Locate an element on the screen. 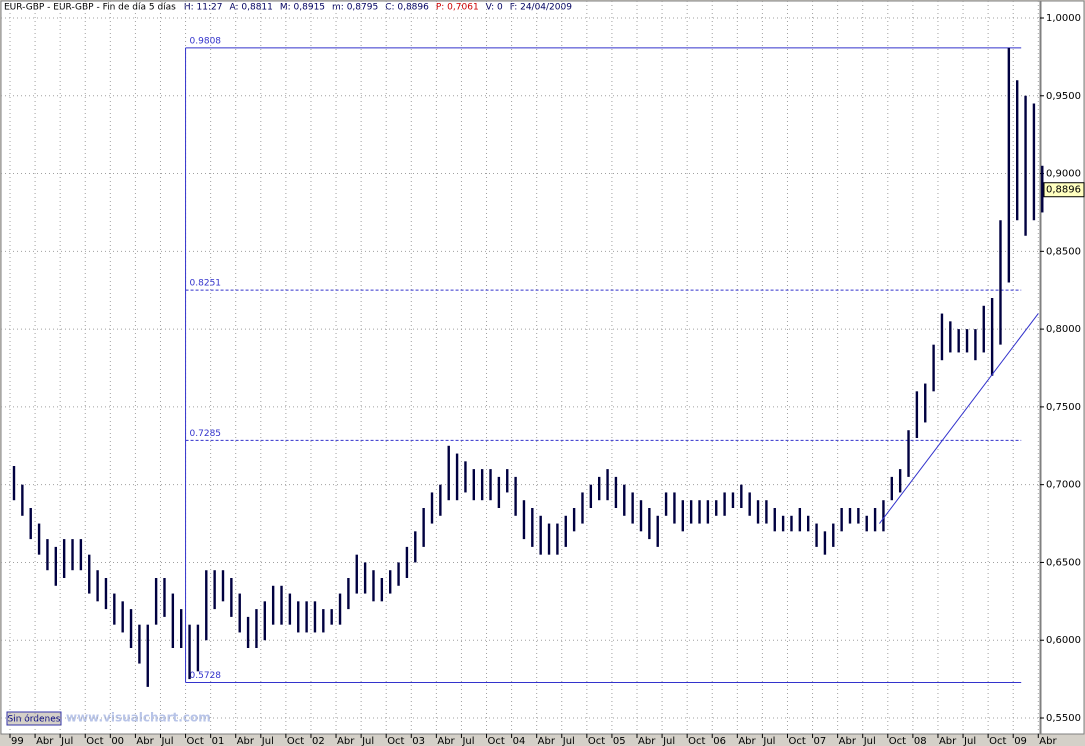  level-label: 0.8251 is located at coordinates (206, 284).